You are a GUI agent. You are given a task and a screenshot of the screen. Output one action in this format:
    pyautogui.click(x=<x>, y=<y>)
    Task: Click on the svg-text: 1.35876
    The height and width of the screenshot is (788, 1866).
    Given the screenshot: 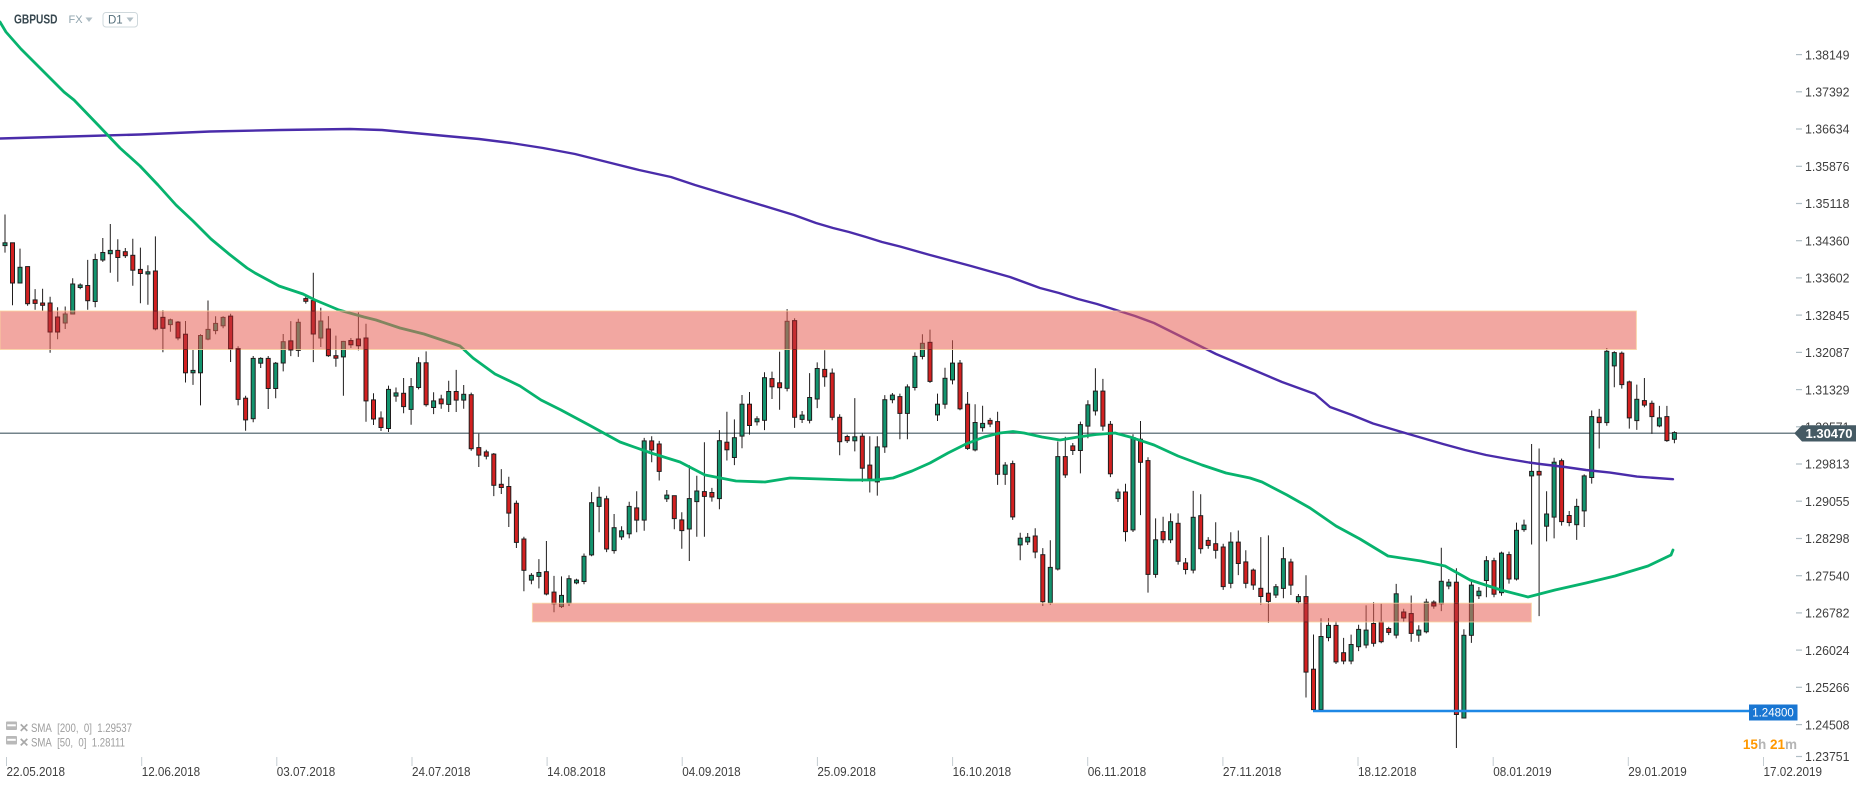 What is the action you would take?
    pyautogui.click(x=1827, y=166)
    